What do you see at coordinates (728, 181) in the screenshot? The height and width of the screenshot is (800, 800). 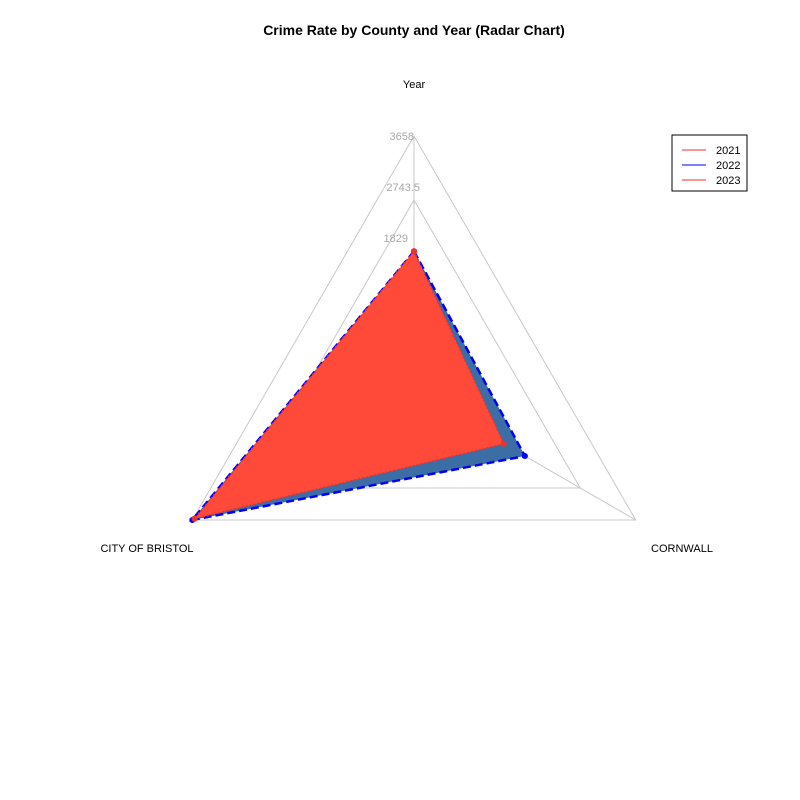 I see `legend-label-2023: 2023` at bounding box center [728, 181].